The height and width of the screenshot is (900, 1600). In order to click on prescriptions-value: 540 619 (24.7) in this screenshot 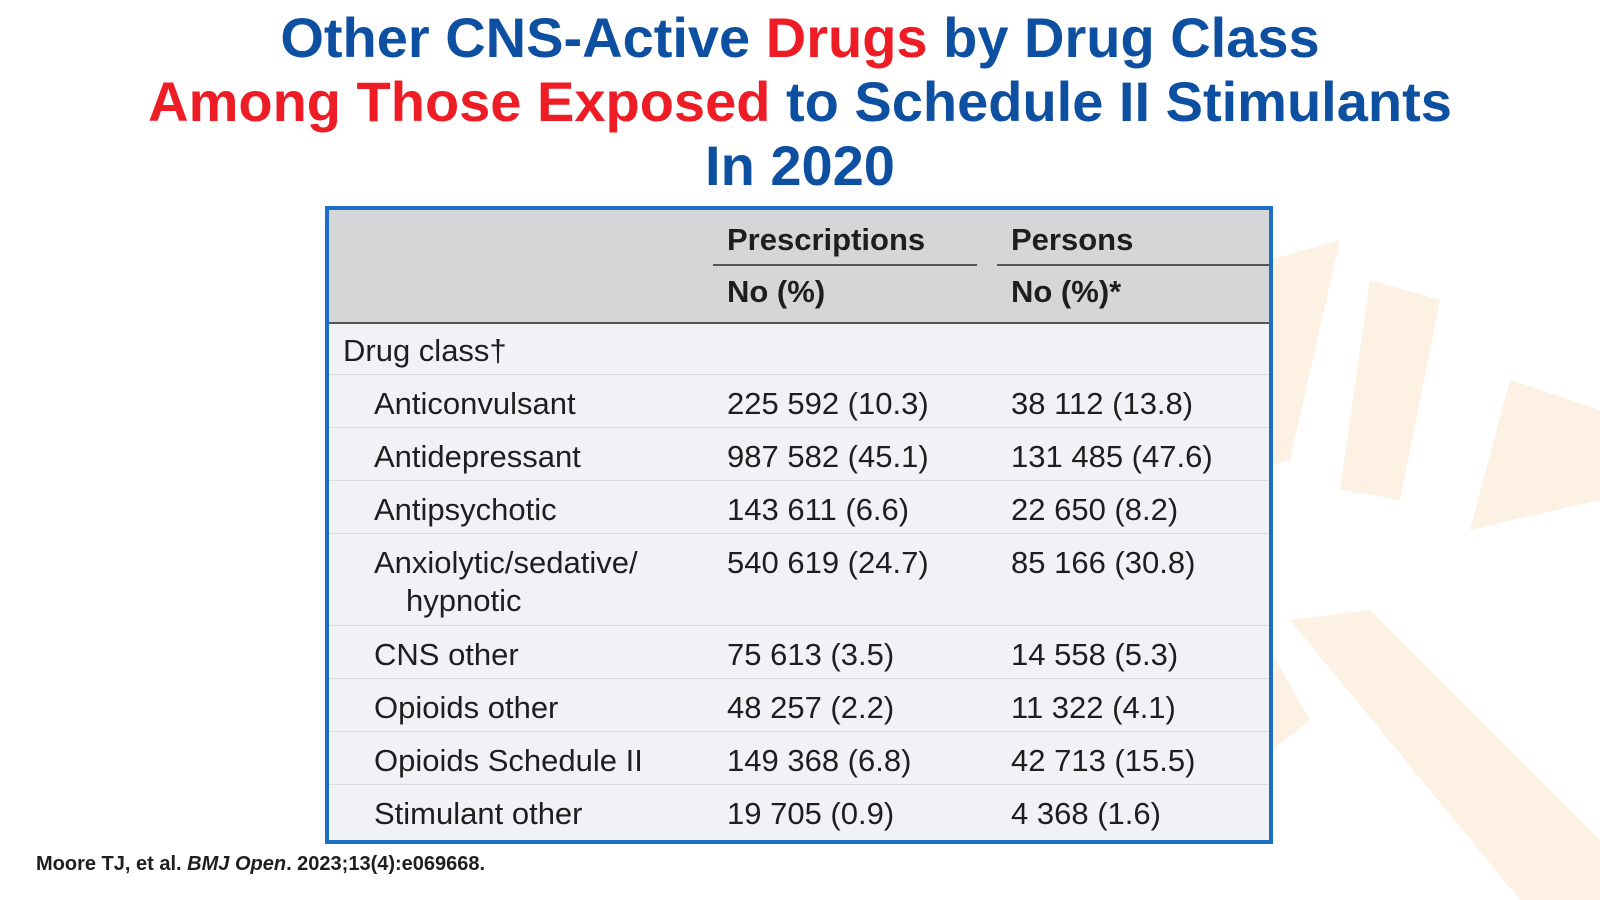, I will do `click(828, 562)`.